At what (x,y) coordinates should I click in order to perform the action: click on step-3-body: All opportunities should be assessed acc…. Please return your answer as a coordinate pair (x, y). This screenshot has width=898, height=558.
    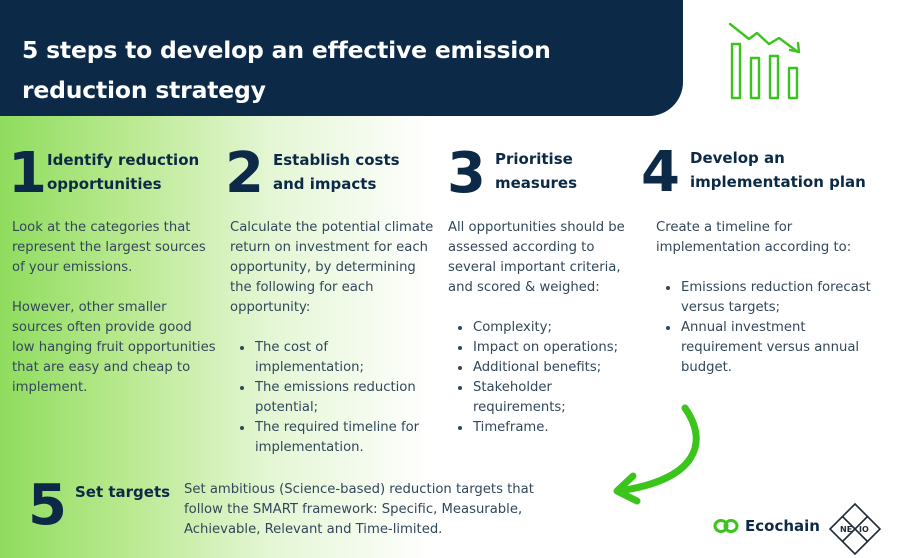
    Looking at the image, I should click on (543, 328).